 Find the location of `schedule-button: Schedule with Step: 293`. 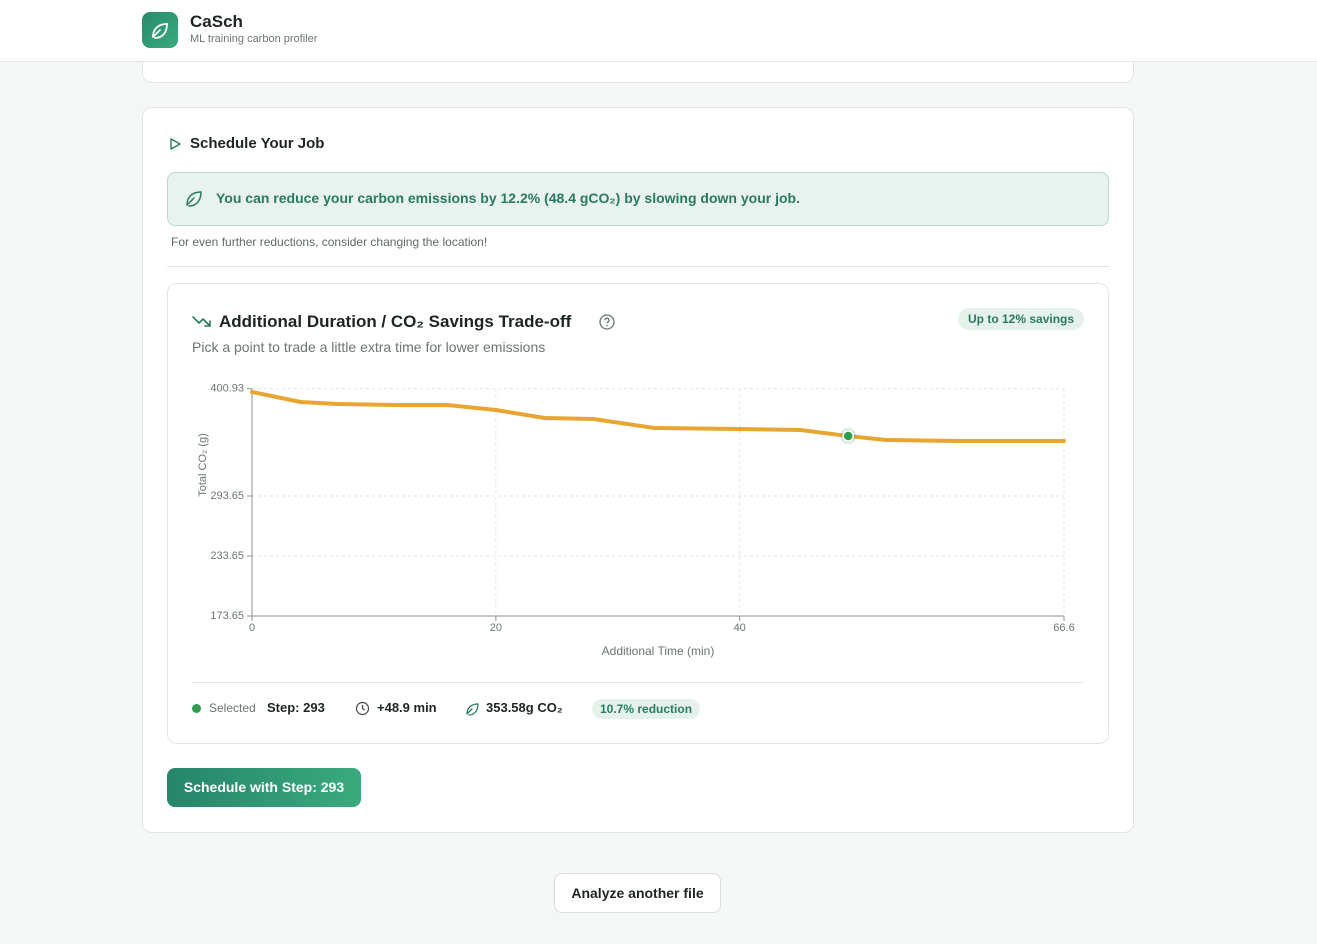

schedule-button: Schedule with Step: 293 is located at coordinates (264, 787).